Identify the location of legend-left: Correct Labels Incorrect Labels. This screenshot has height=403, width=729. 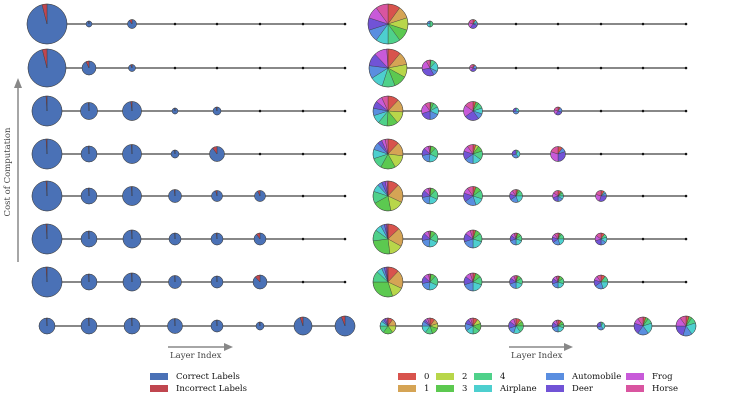
(210, 386).